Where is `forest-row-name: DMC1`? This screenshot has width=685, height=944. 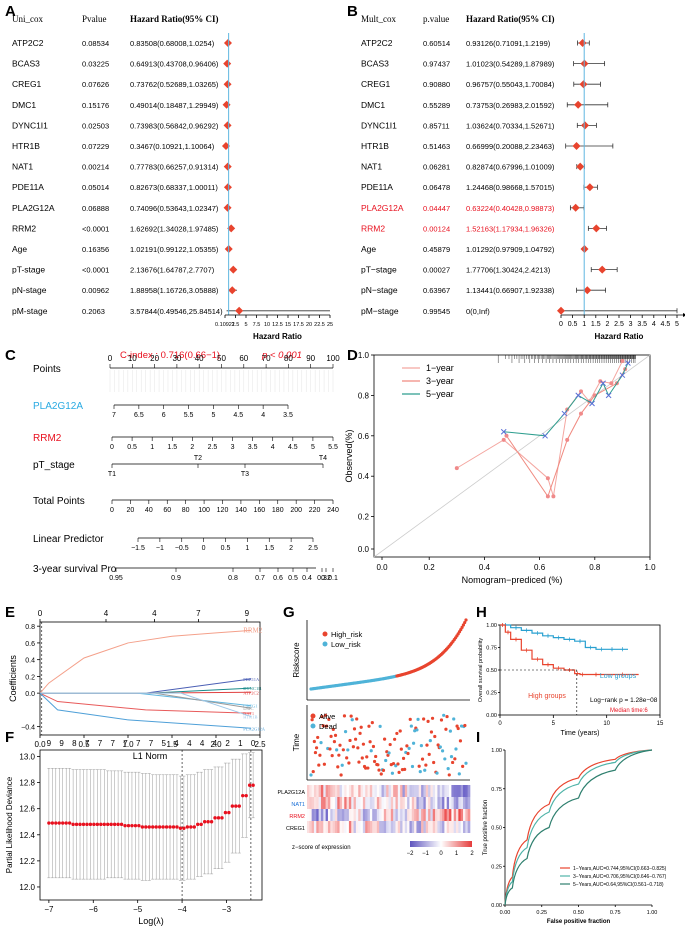
forest-row-name: DMC1 is located at coordinates (373, 105).